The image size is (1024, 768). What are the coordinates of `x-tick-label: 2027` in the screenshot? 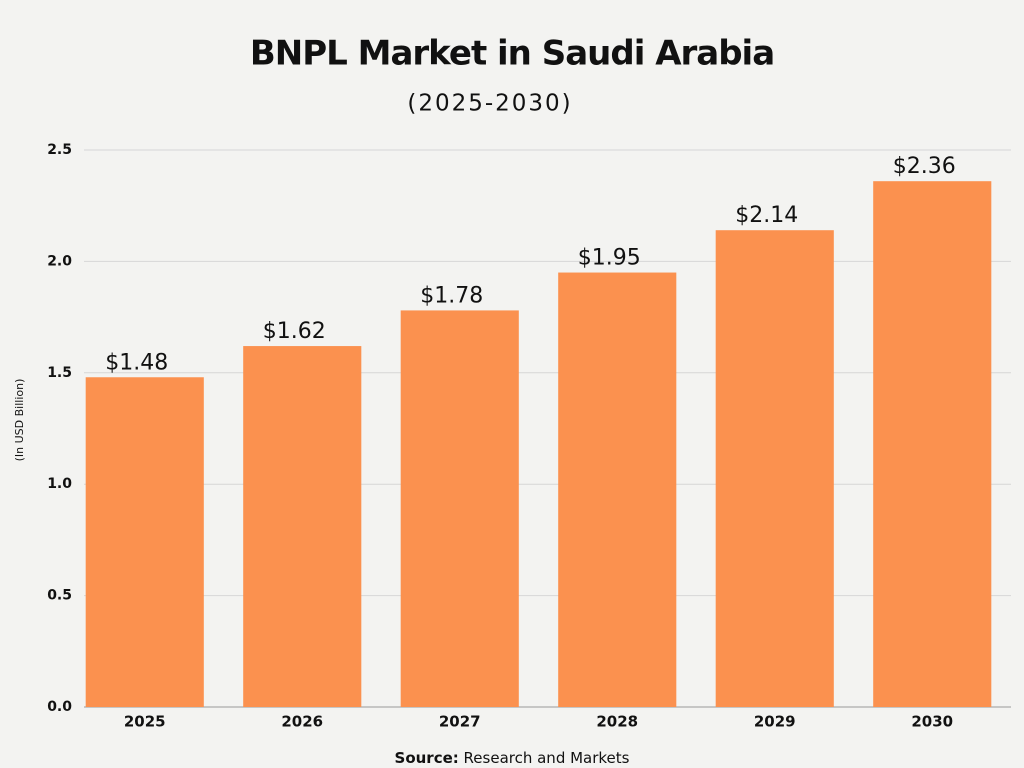 It's located at (460, 722).